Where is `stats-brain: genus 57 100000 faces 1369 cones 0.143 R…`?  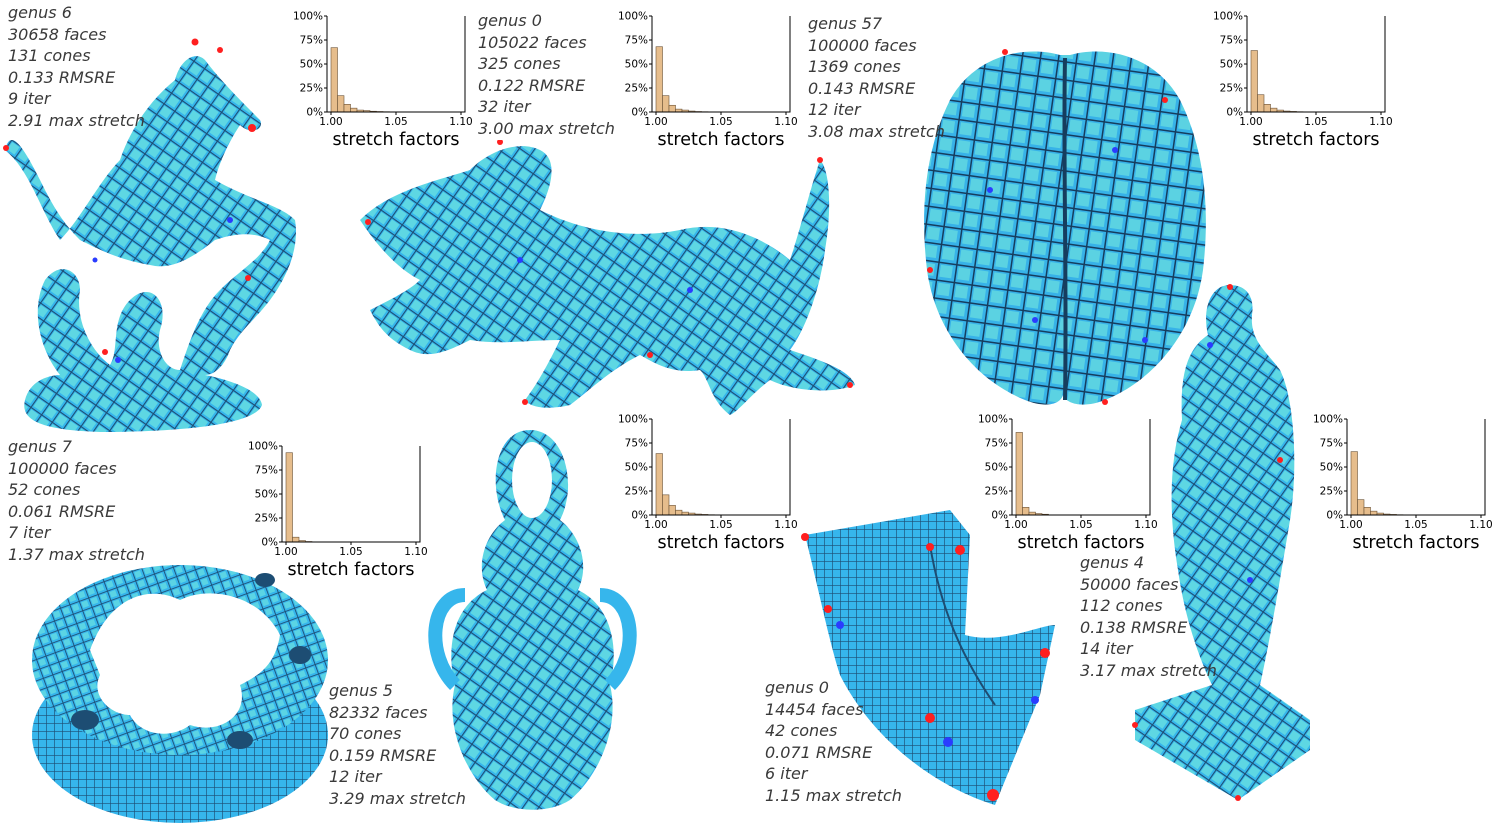
stats-brain: genus 57 100000 faces 1369 cones 0.143 R… is located at coordinates (876, 77).